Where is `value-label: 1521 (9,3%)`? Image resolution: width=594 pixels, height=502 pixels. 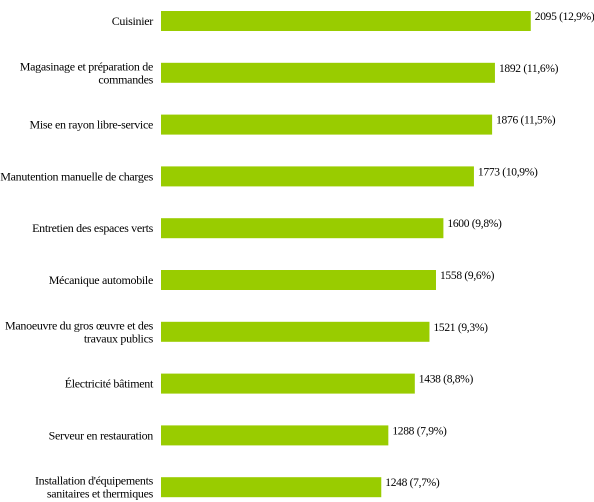 value-label: 1521 (9,3%) is located at coordinates (460, 328).